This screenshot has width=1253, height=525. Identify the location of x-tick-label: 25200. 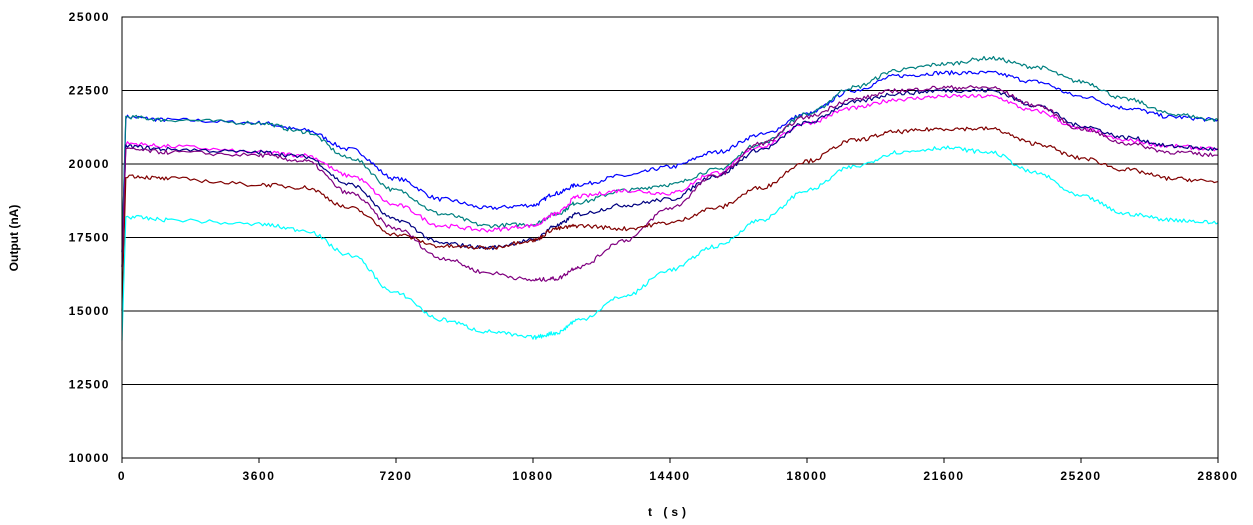
(1080, 476).